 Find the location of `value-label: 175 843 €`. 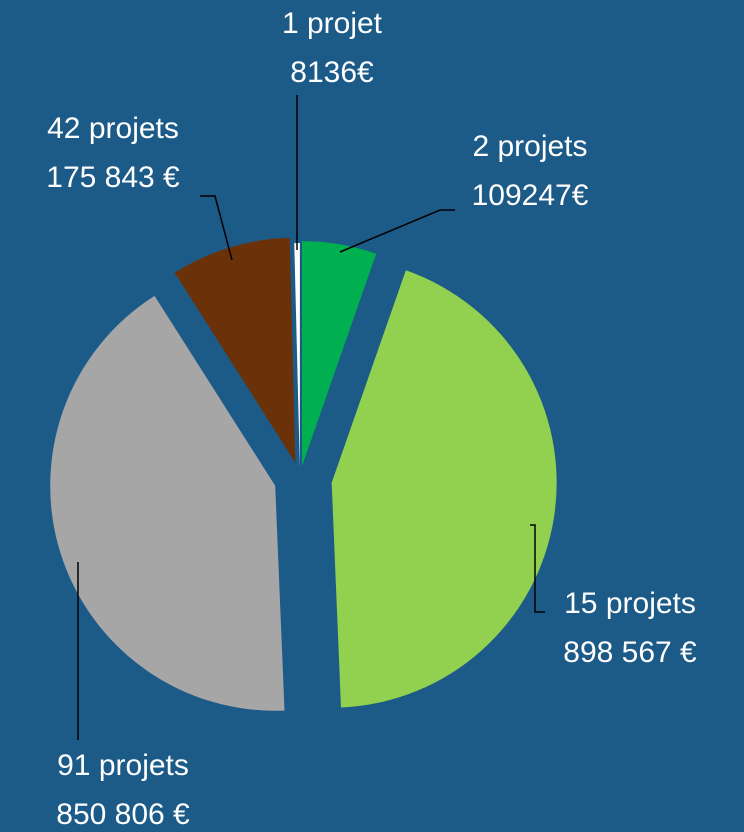

value-label: 175 843 € is located at coordinates (113, 177).